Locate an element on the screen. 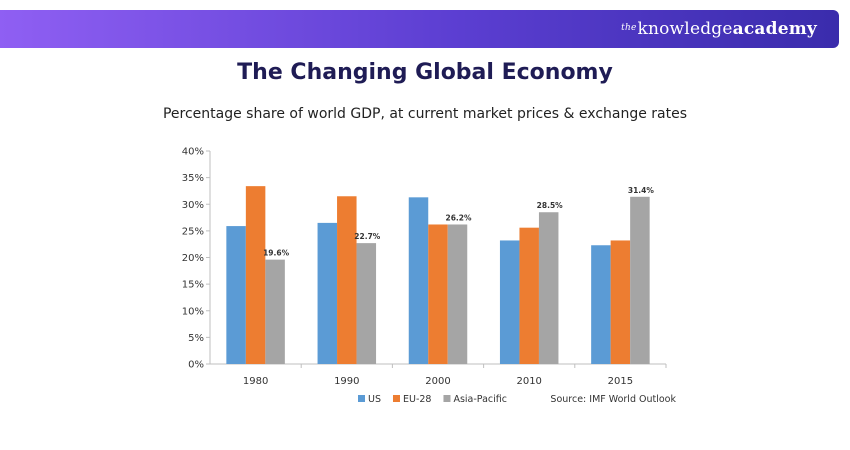 This screenshot has width=850, height=450. bar-us-2010 is located at coordinates (509, 302).